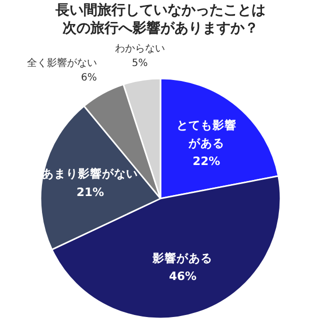 The width and height of the screenshot is (320, 320). I want to click on data-label: 46%, so click(182, 276).